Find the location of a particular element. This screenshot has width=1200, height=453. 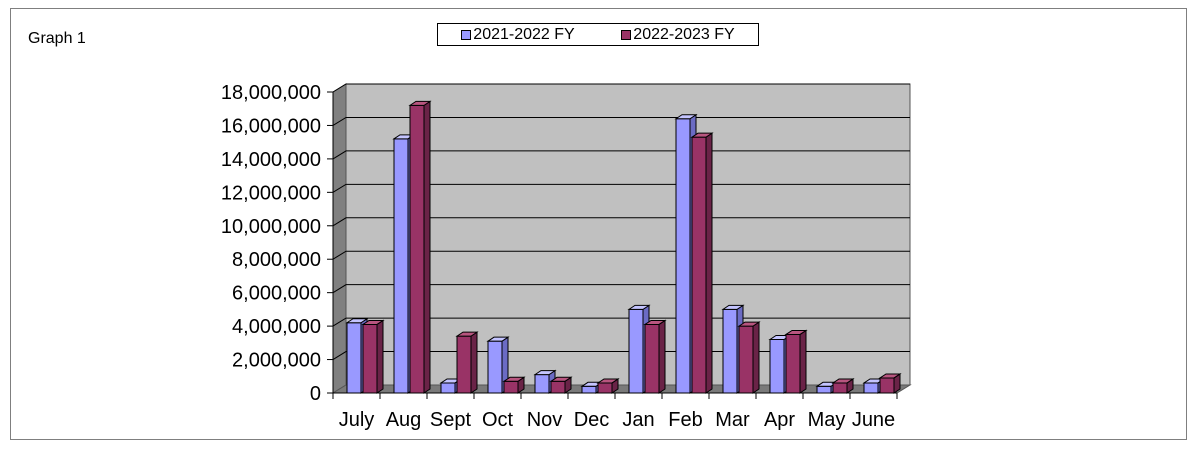

legend-label-series-1: 2021-2022 FY is located at coordinates (524, 34).